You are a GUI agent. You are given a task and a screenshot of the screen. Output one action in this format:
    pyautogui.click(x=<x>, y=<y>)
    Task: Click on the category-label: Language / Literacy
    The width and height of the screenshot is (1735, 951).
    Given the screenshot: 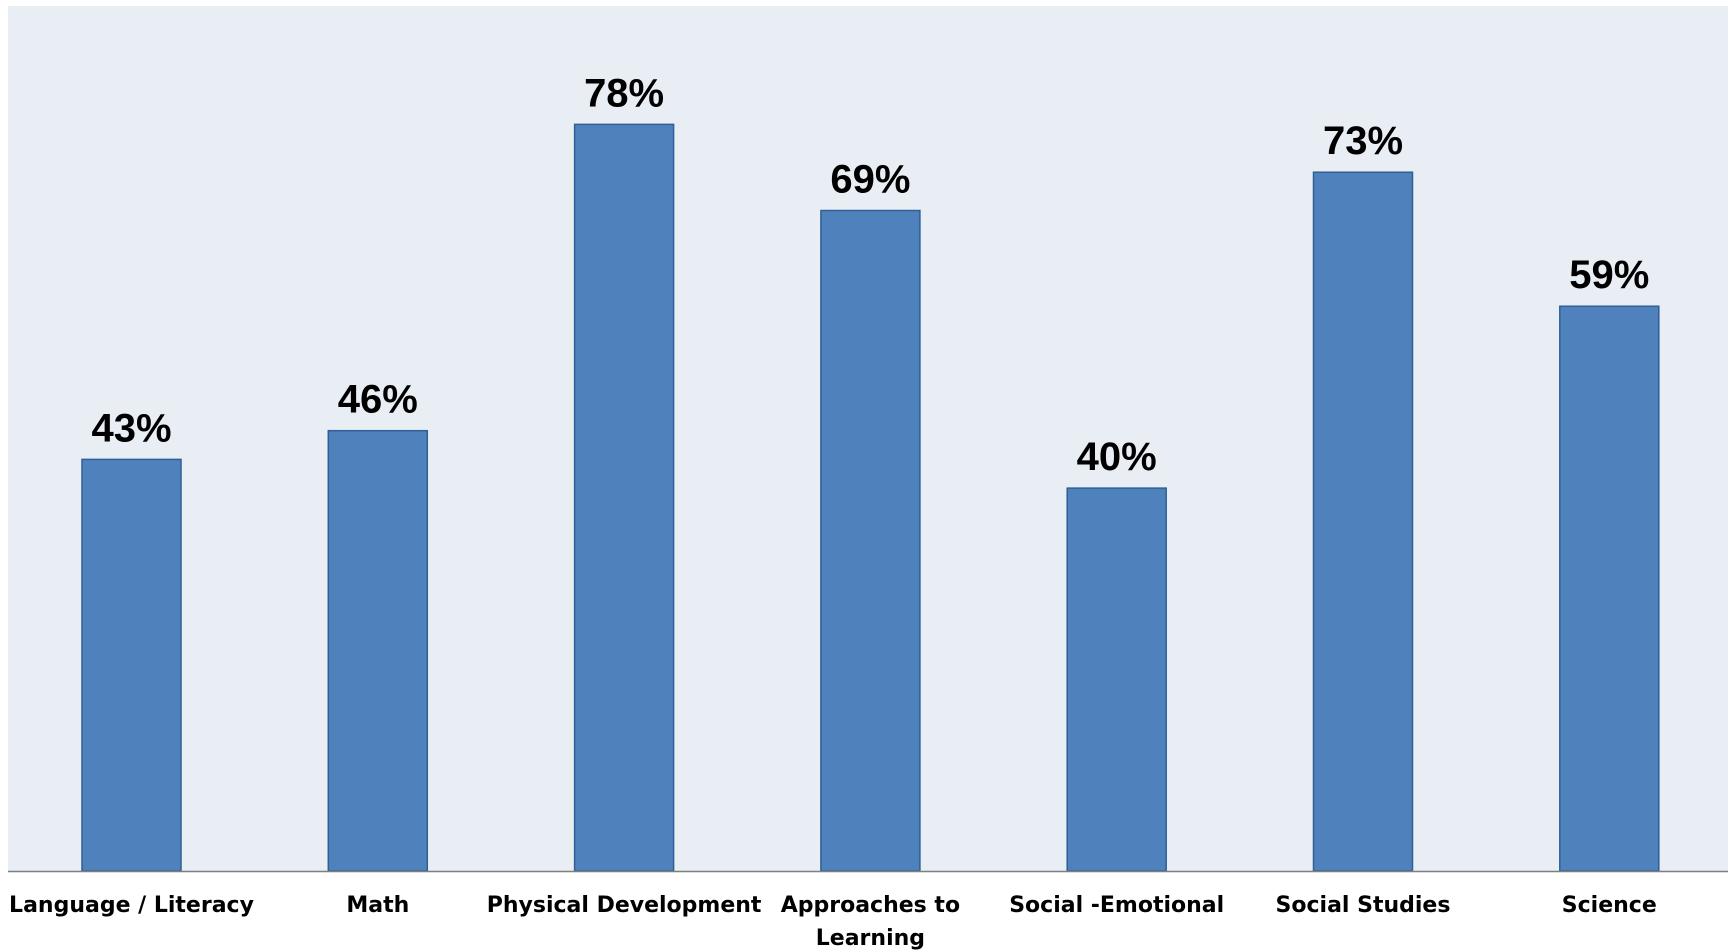 What is the action you would take?
    pyautogui.click(x=131, y=905)
    